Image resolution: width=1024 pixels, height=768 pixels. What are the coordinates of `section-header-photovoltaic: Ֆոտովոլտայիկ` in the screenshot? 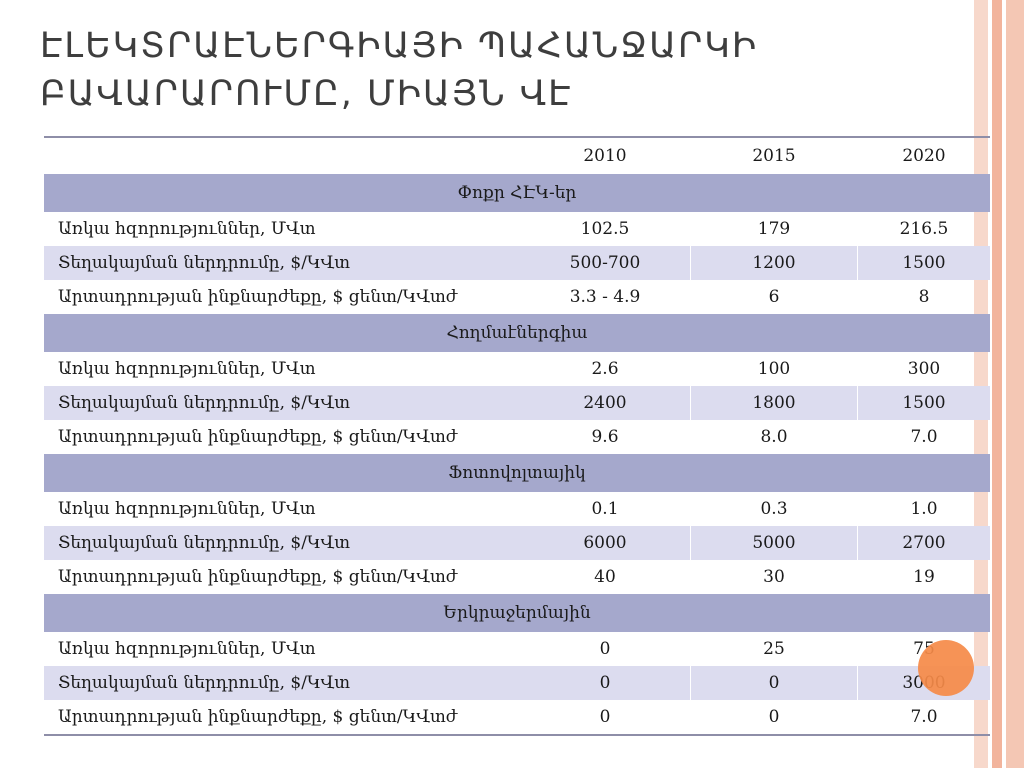 It's located at (517, 473).